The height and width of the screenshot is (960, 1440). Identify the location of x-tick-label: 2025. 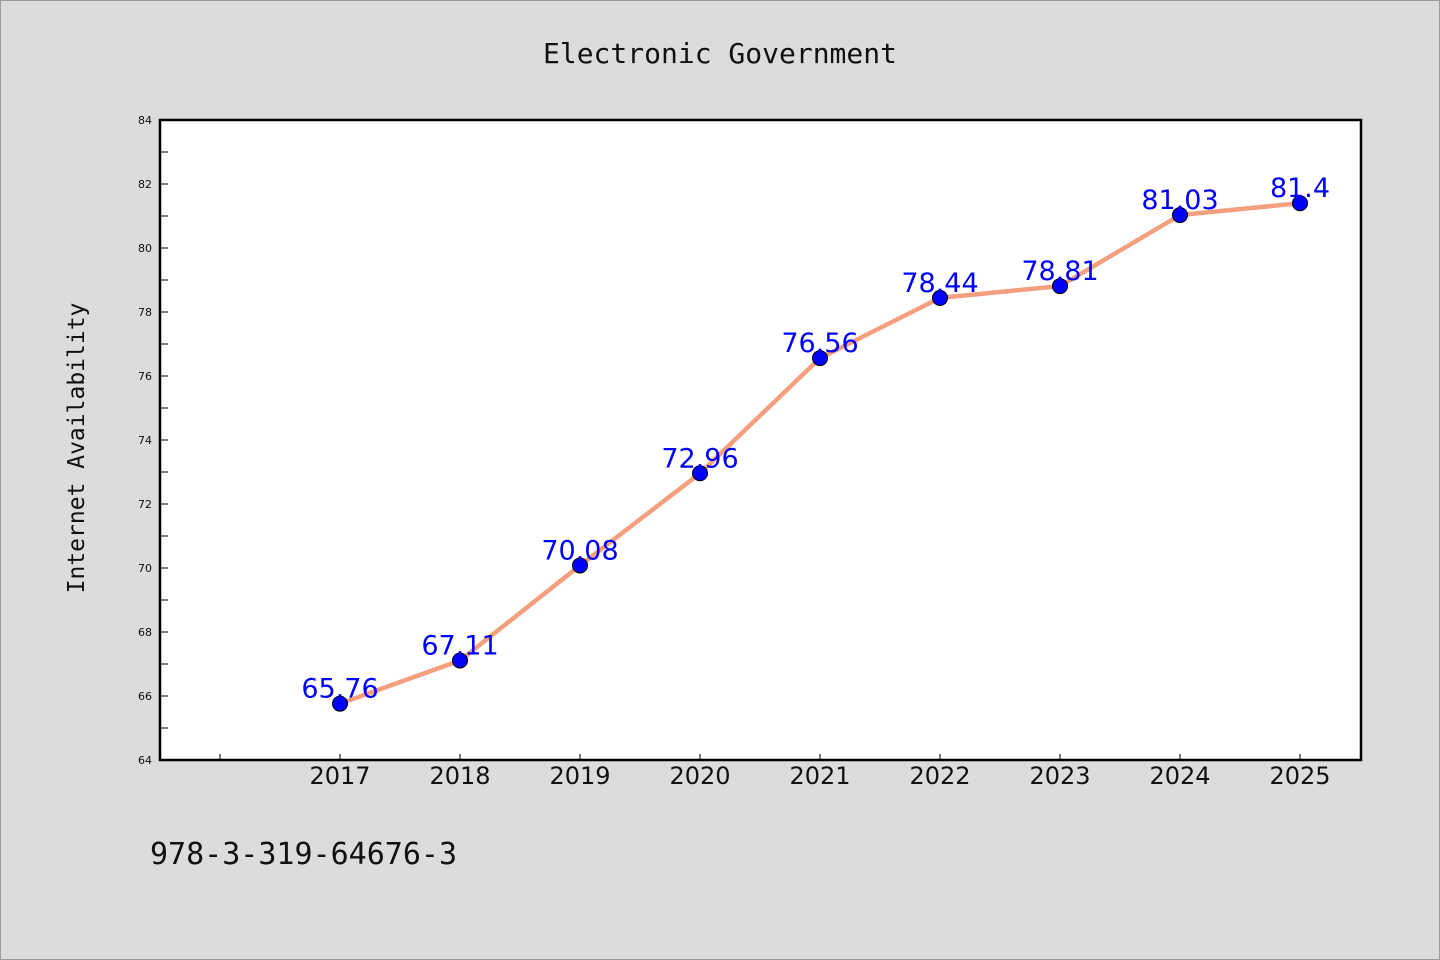
(1299, 776).